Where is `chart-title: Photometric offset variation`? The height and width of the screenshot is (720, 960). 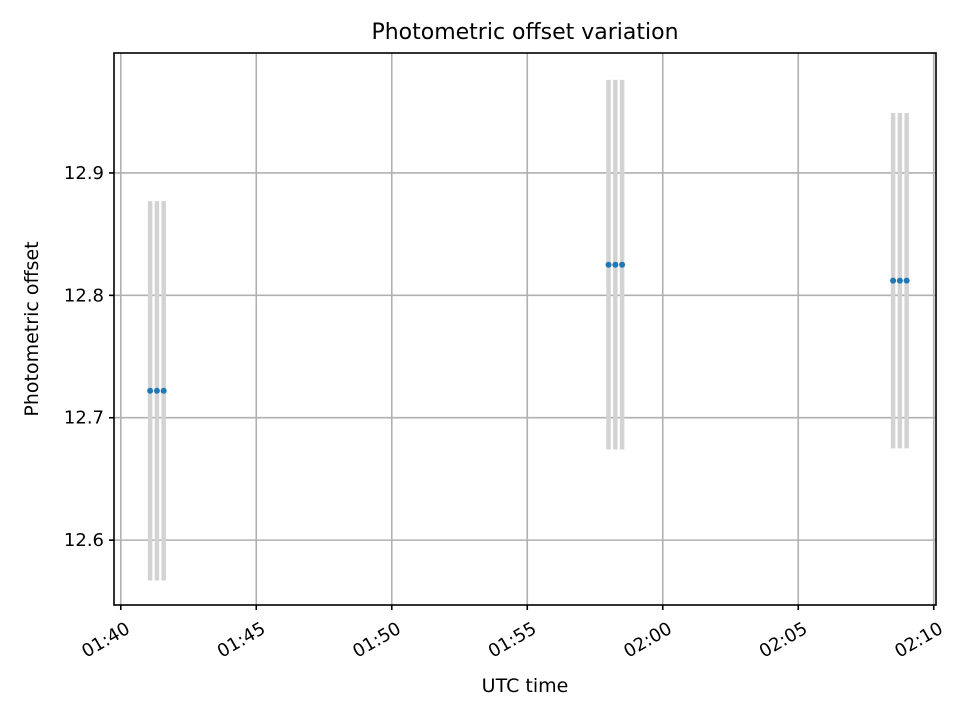 chart-title: Photometric offset variation is located at coordinates (524, 32).